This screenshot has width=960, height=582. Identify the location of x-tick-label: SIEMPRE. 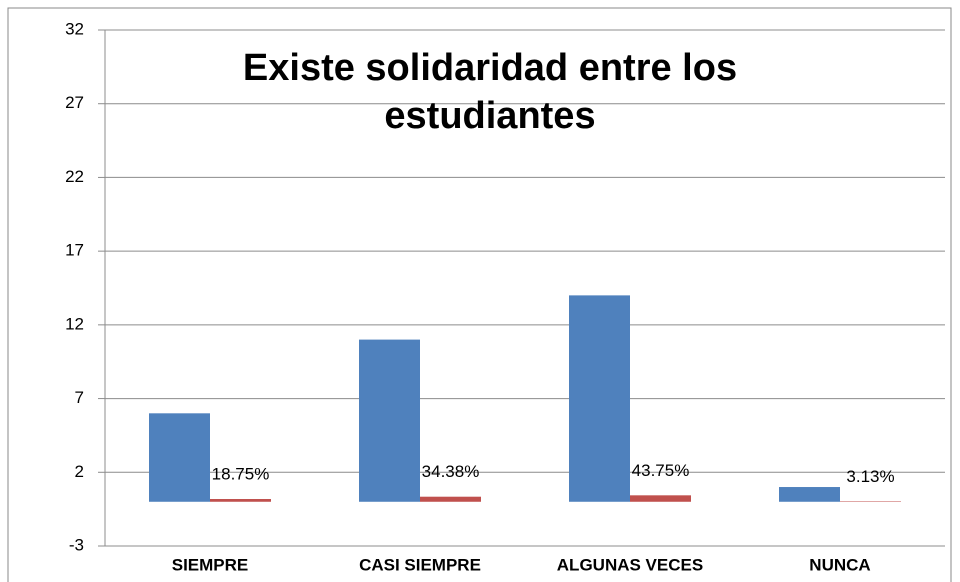
(210, 564).